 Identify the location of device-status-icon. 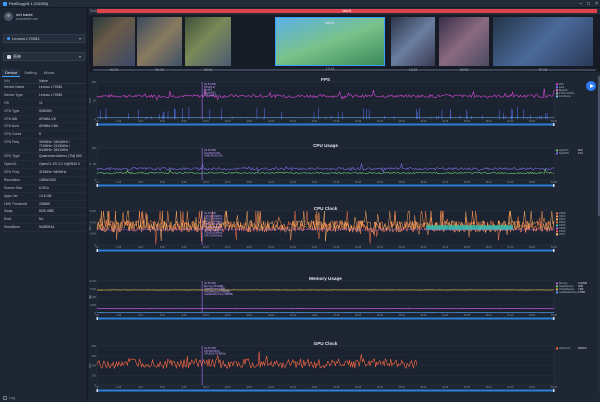
(8, 38).